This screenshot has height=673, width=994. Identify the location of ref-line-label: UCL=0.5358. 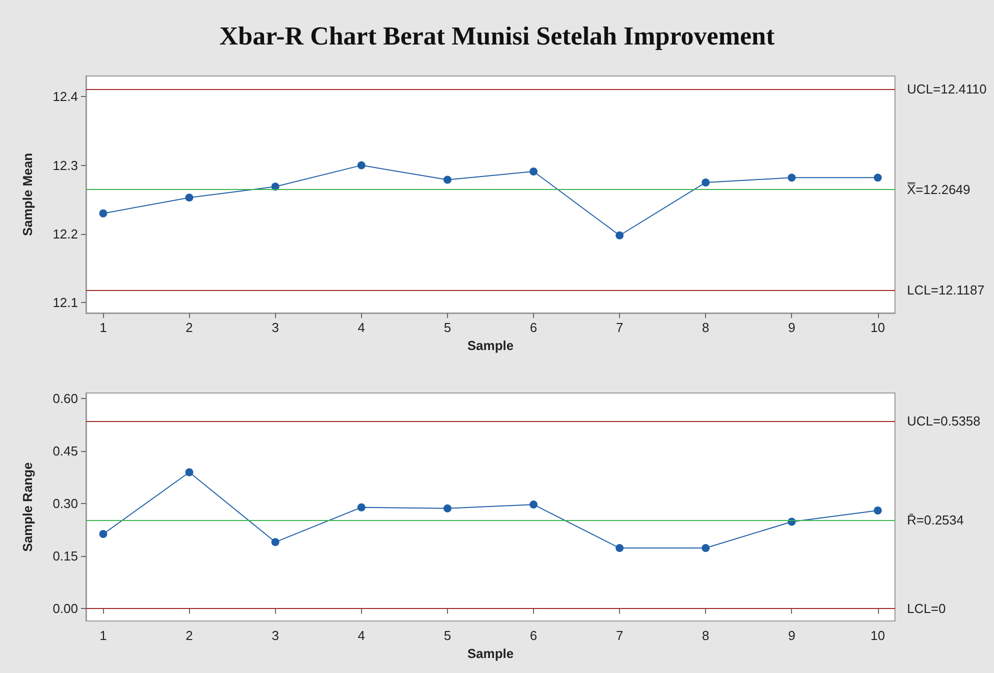
(943, 420).